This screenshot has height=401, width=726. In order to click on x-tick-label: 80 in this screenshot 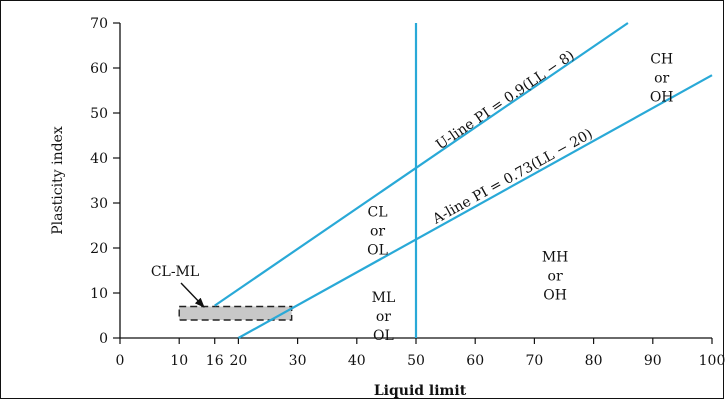, I will do `click(594, 361)`.